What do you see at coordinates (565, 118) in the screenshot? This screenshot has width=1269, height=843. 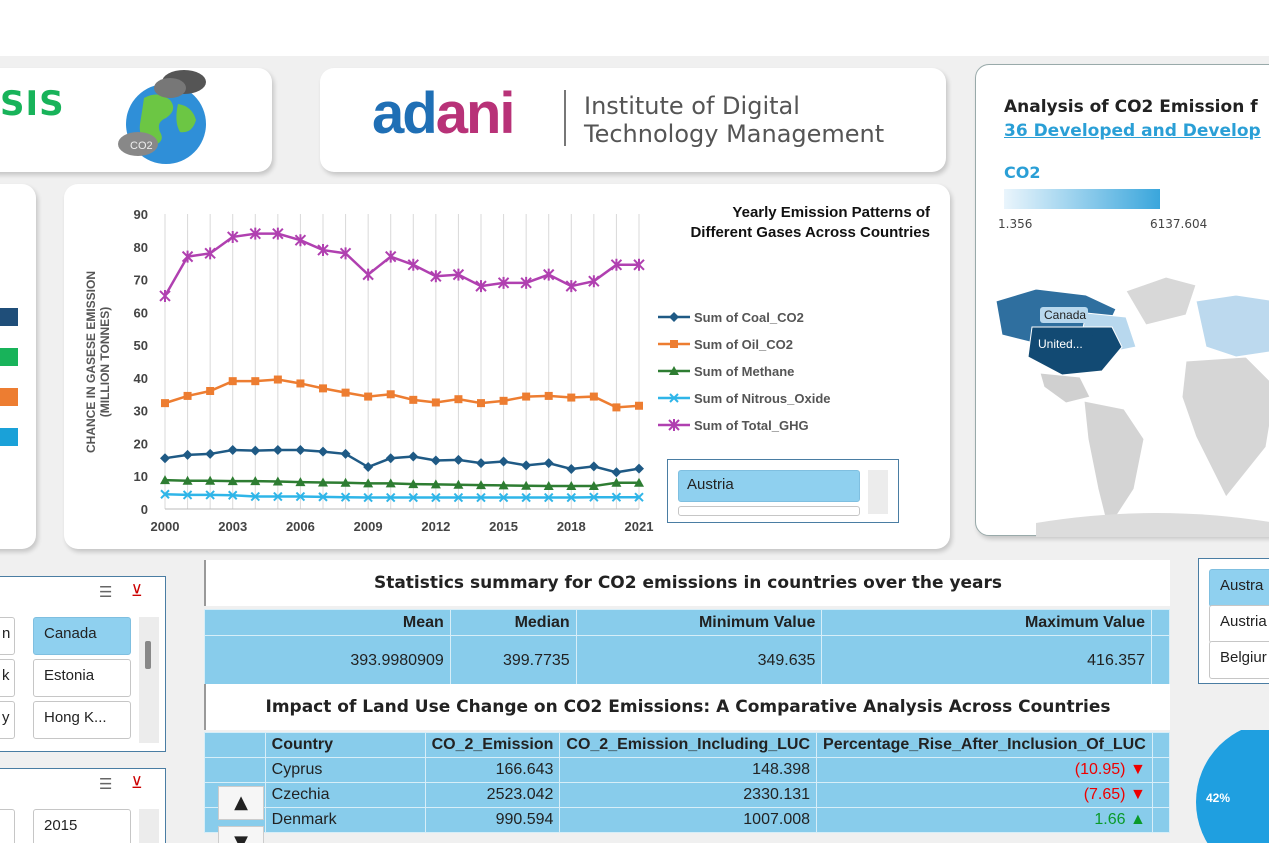 I see `logo-divider` at bounding box center [565, 118].